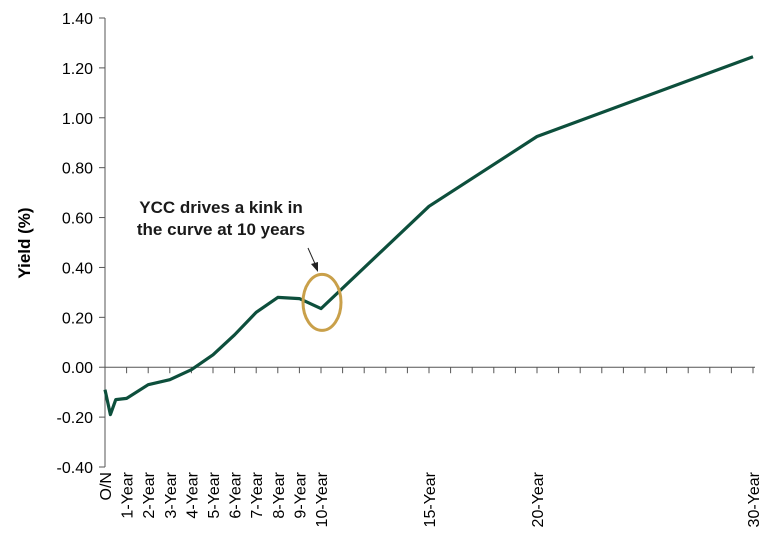 The image size is (770, 558). Describe the element at coordinates (77, 268) in the screenshot. I see `y-tick-label: 0.40` at that location.